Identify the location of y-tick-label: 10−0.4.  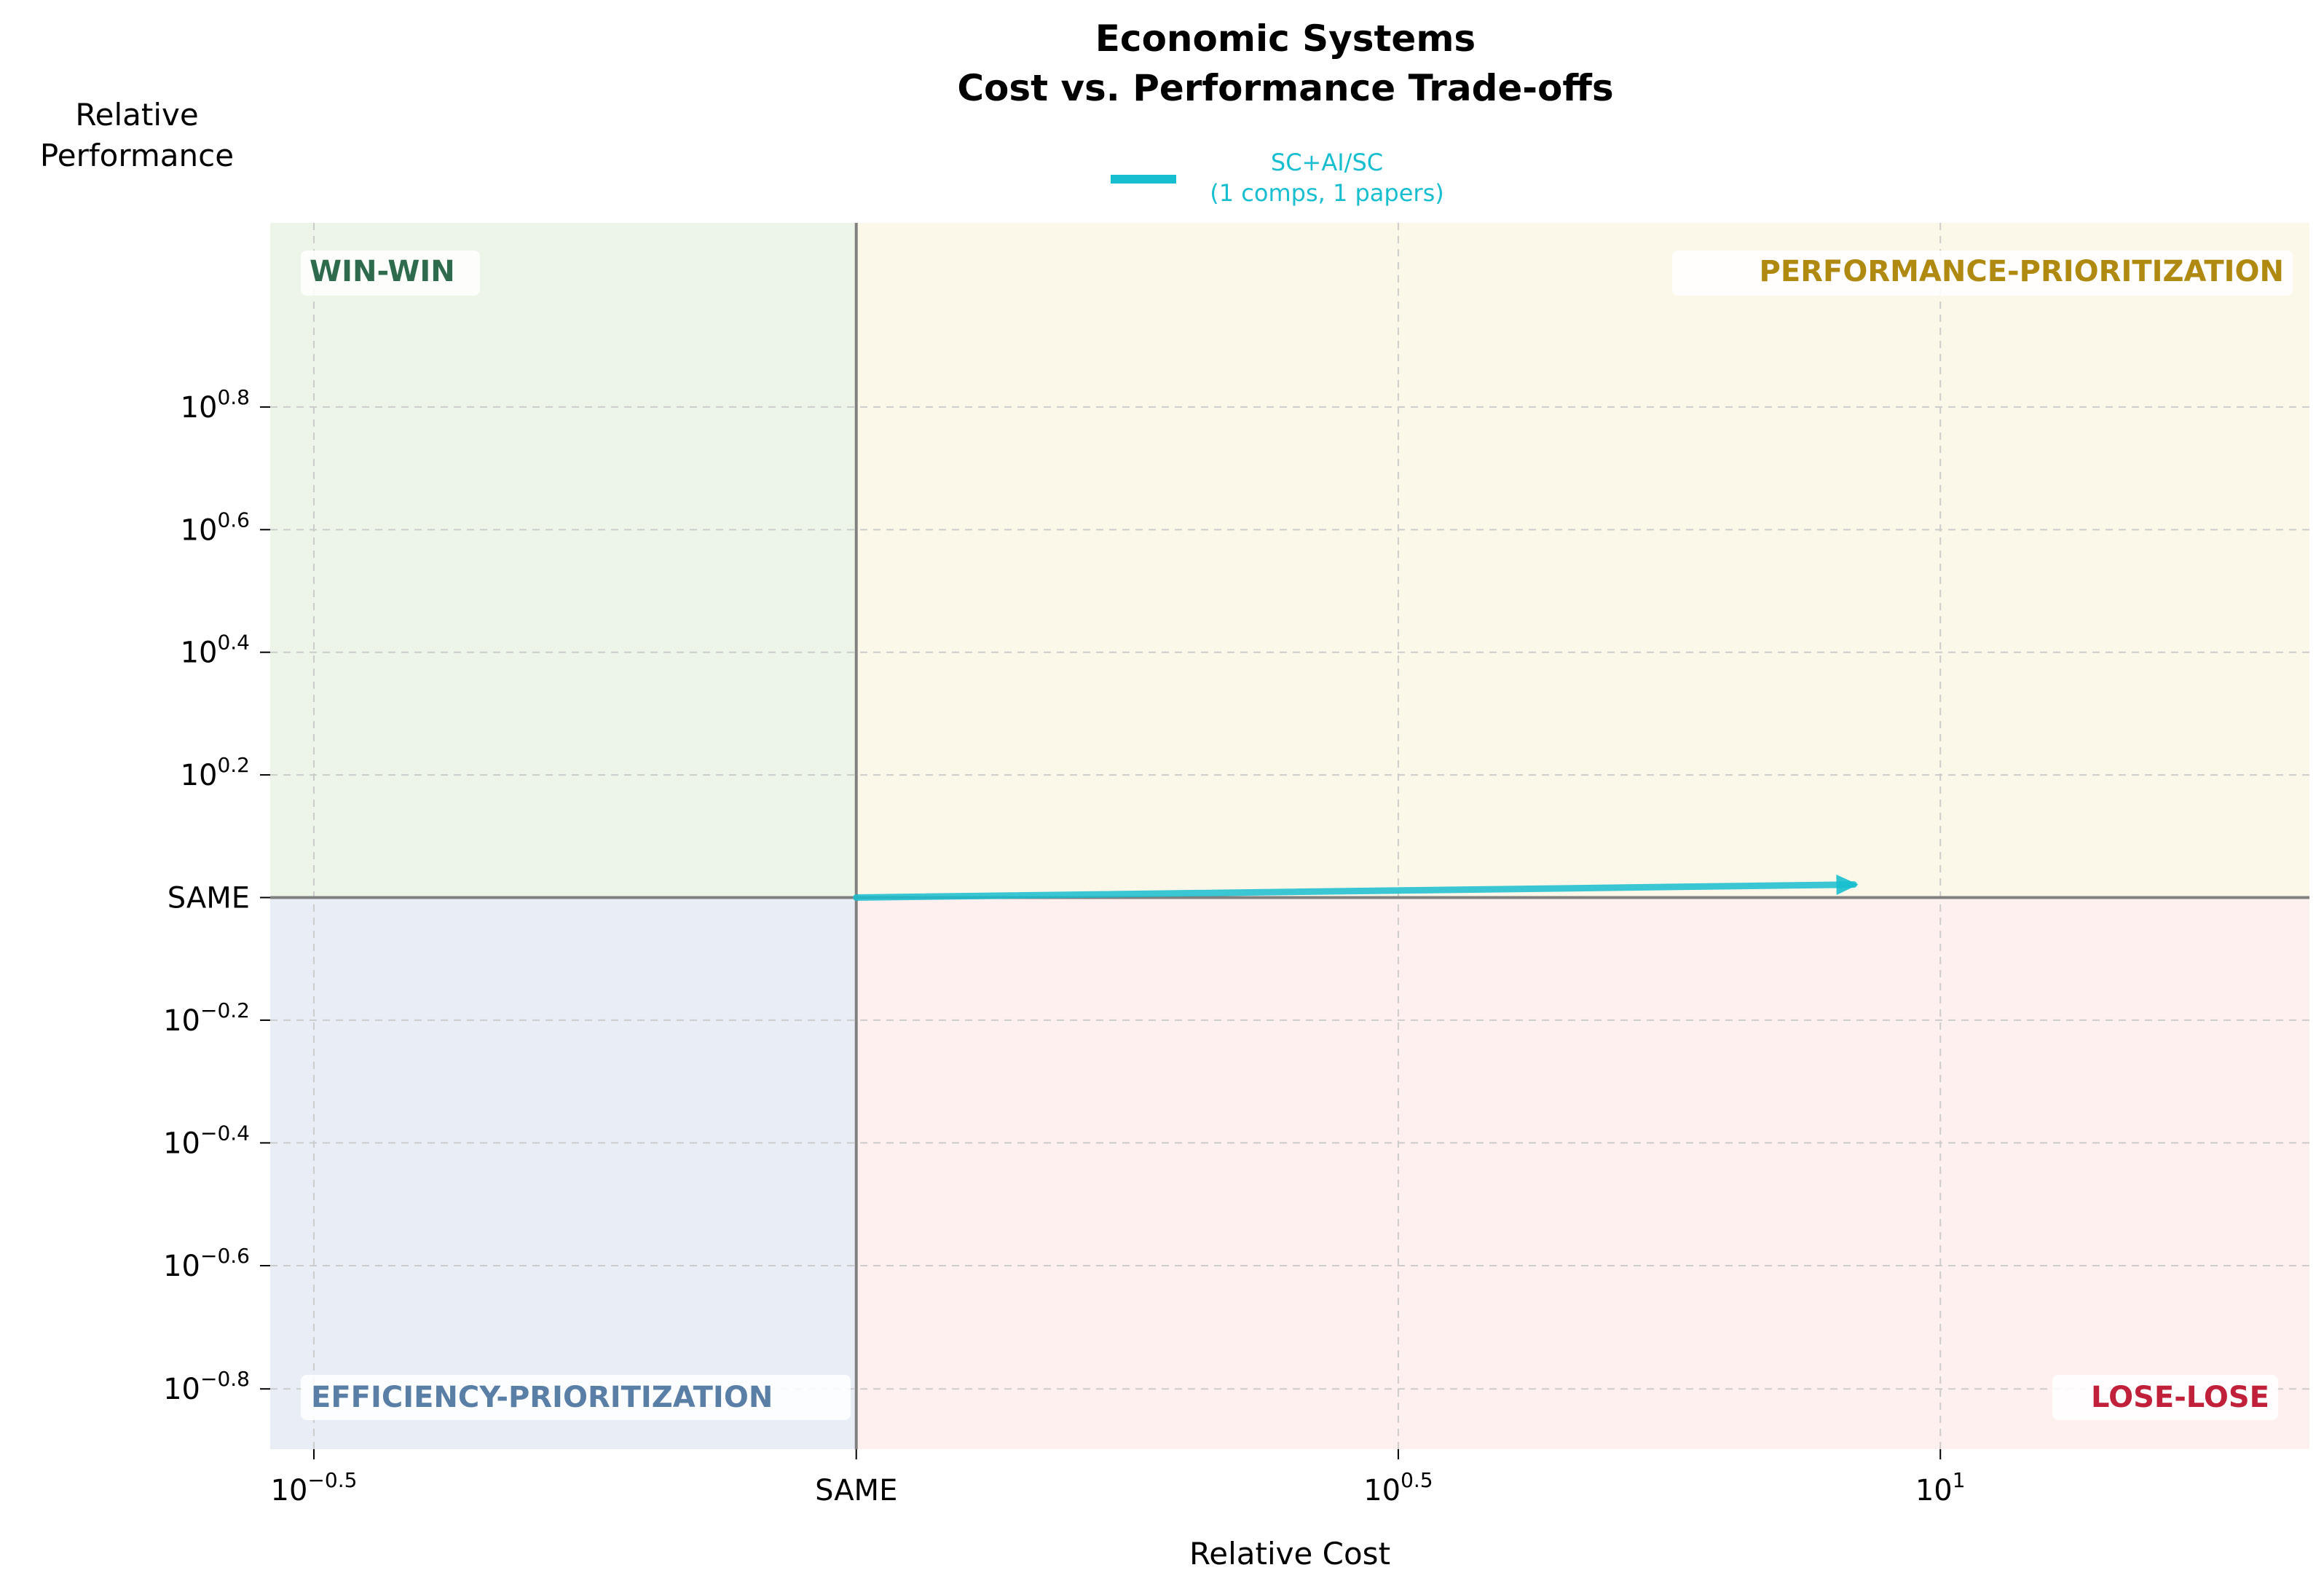
(206, 1140).